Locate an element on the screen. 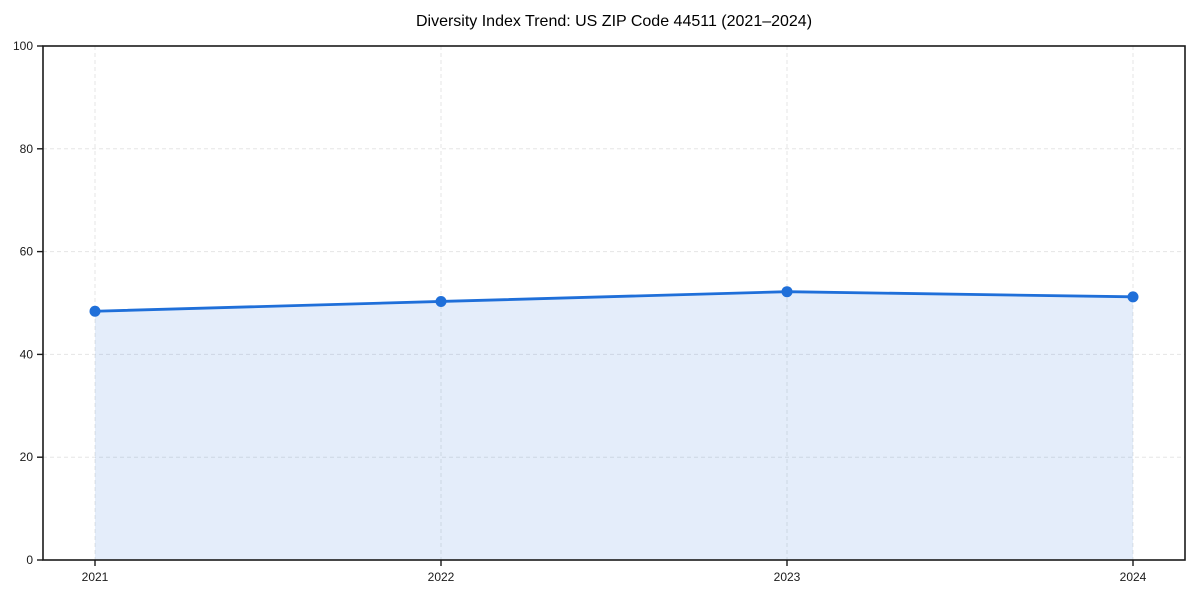  data-point-2024 is located at coordinates (1133, 297).